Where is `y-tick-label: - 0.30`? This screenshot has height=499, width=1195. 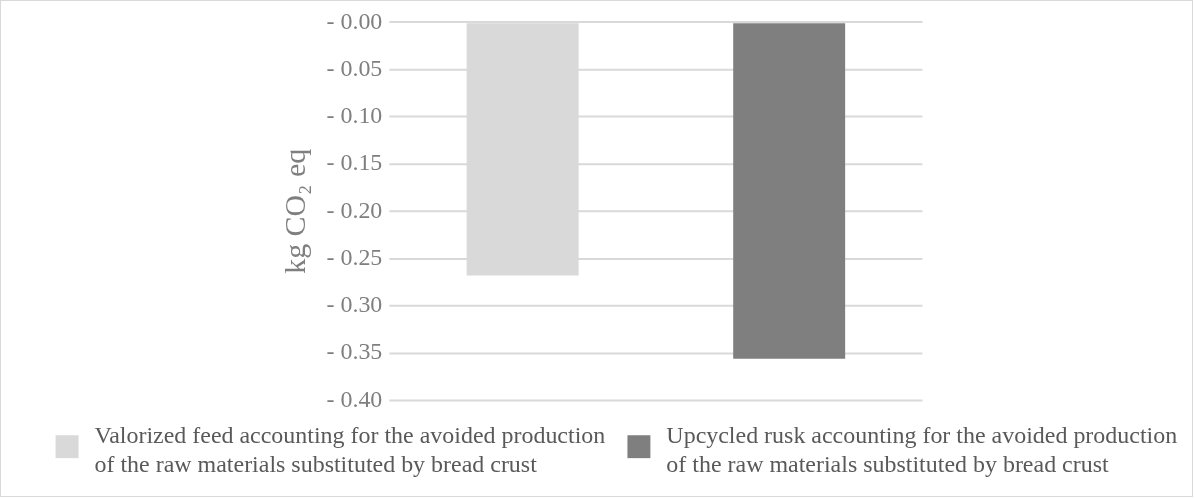 y-tick-label: - 0.30 is located at coordinates (354, 304).